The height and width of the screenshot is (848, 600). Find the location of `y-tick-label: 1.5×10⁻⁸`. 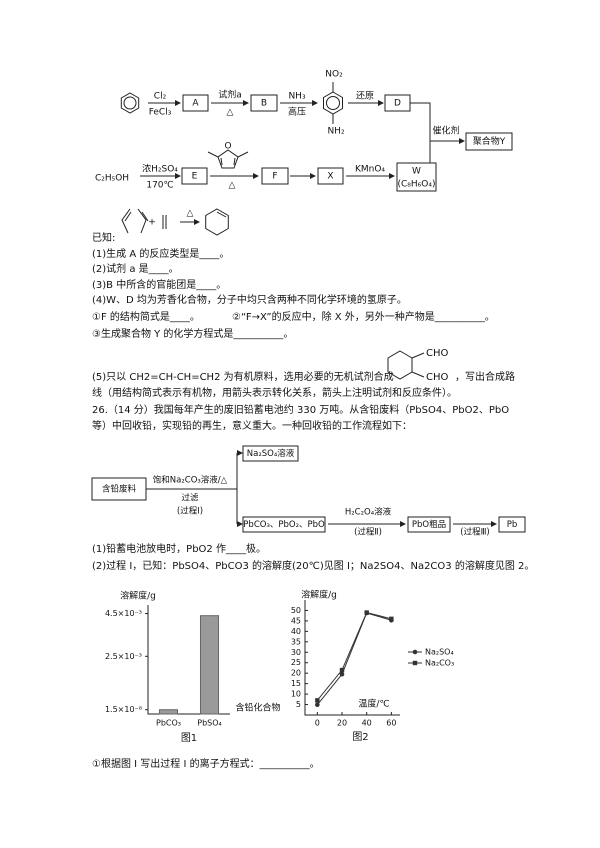

y-tick-label: 1.5×10⁻⁸ is located at coordinates (123, 709).